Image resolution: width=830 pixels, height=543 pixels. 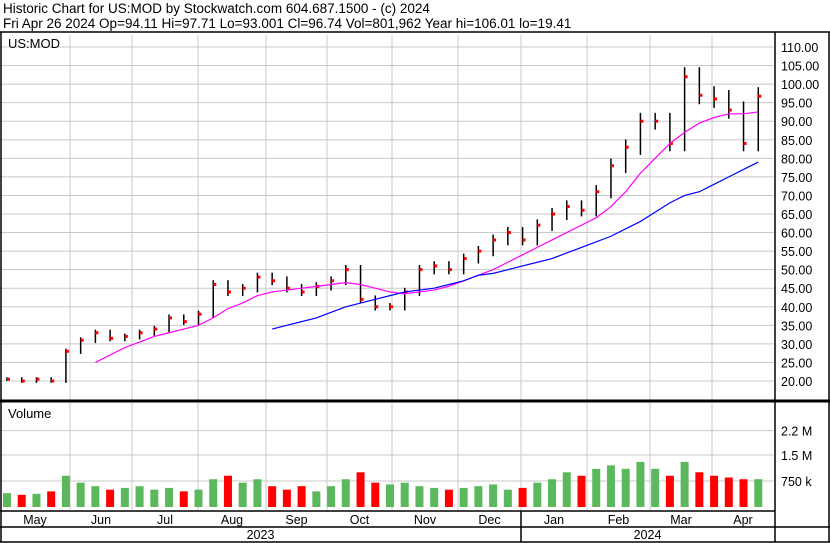 I want to click on volume-tick-label: 750 k, so click(x=796, y=482).